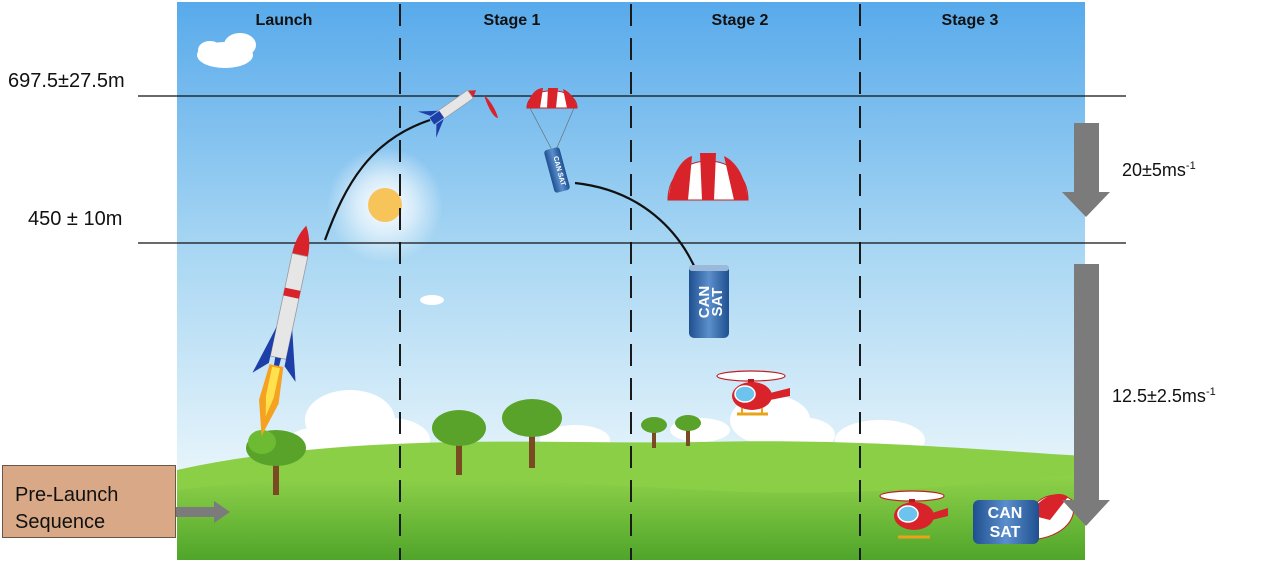 This screenshot has width=1262, height=564. Describe the element at coordinates (284, 20) in the screenshot. I see `stage-title-launch: Launch` at that location.